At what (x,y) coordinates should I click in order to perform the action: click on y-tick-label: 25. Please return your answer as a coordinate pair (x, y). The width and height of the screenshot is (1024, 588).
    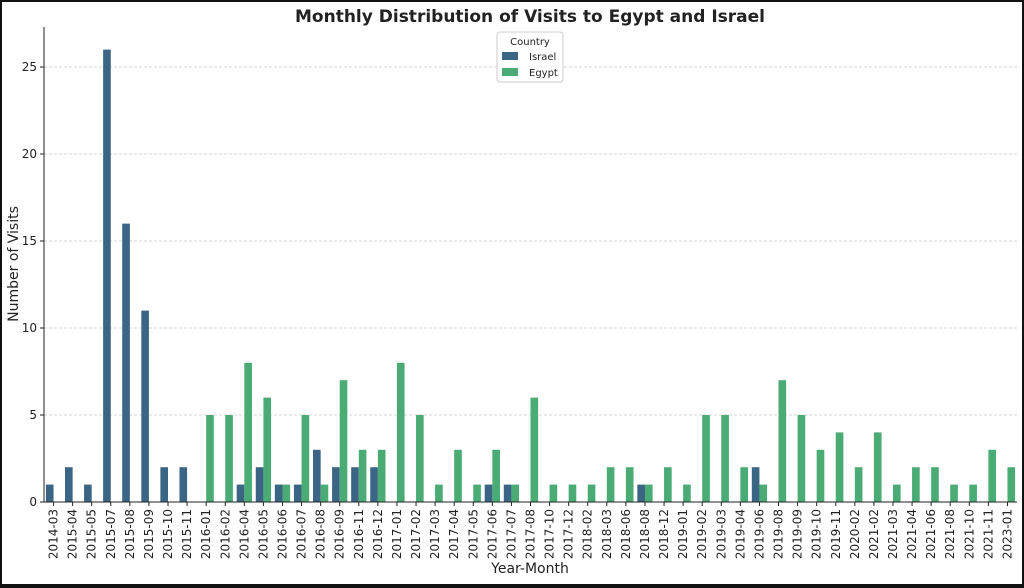
    Looking at the image, I should click on (29, 67).